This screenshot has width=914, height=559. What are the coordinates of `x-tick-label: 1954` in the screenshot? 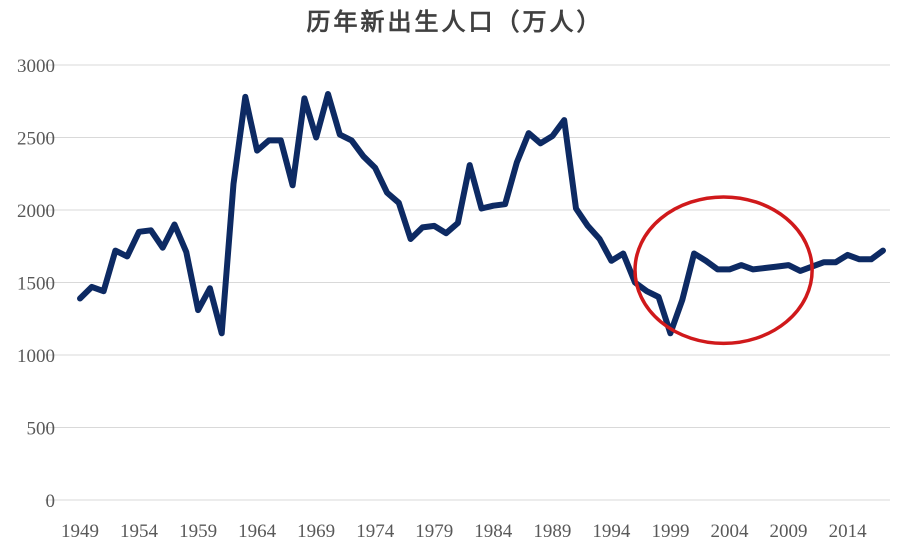 It's located at (139, 531).